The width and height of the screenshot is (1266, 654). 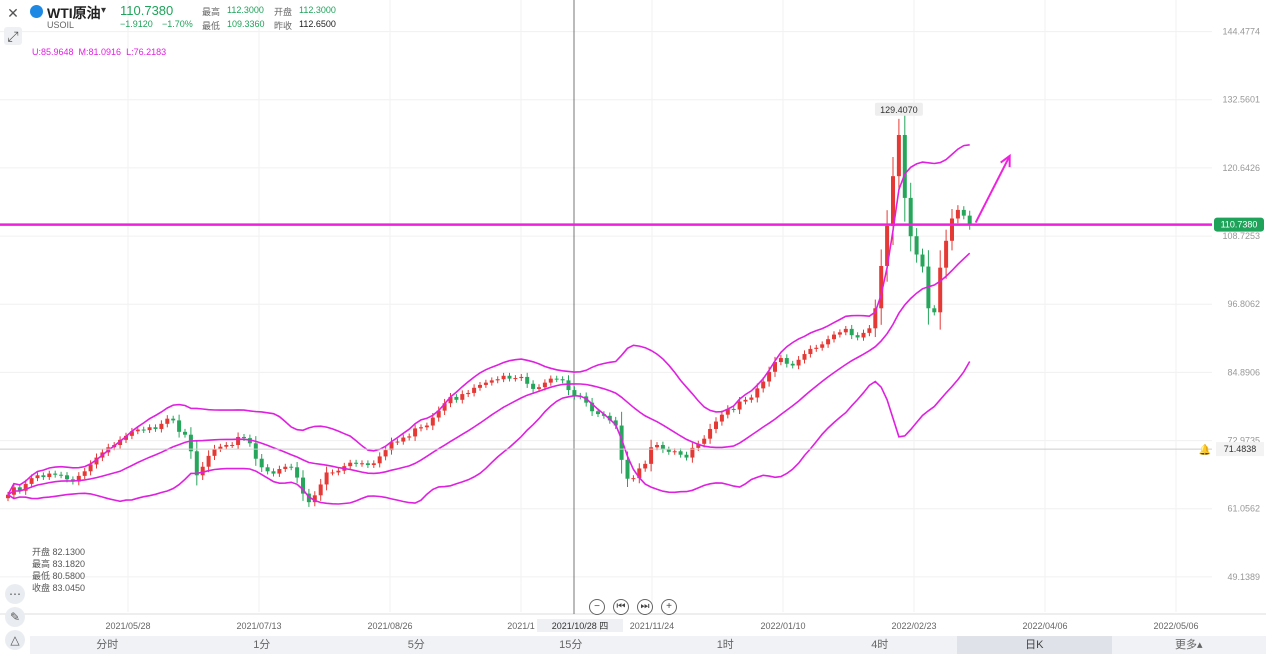 I want to click on zoom-out-icon: −, so click(x=597, y=607).